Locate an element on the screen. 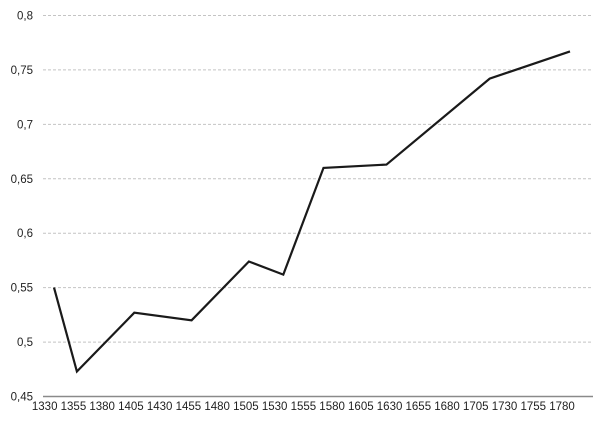  x-axis-tick-label: 1455 is located at coordinates (189, 407).